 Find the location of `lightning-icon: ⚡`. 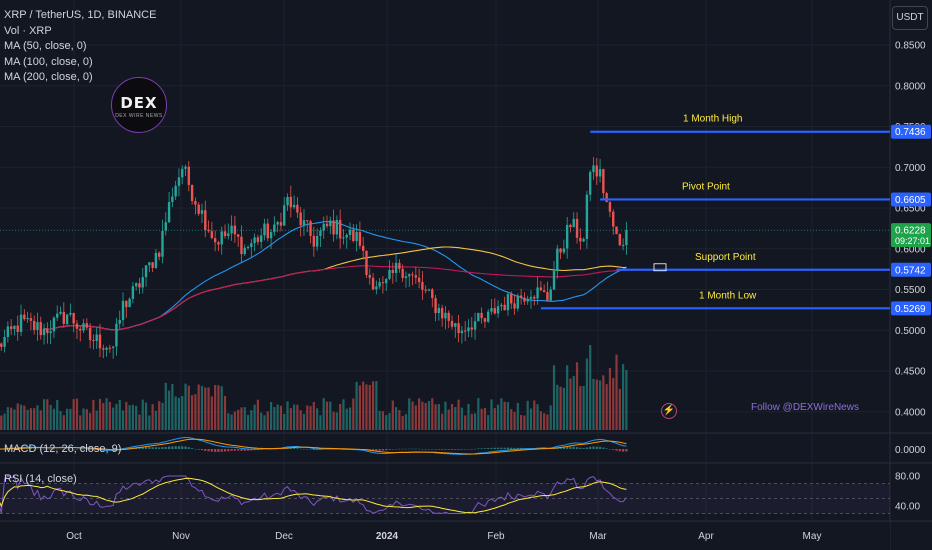

lightning-icon: ⚡ is located at coordinates (669, 411).